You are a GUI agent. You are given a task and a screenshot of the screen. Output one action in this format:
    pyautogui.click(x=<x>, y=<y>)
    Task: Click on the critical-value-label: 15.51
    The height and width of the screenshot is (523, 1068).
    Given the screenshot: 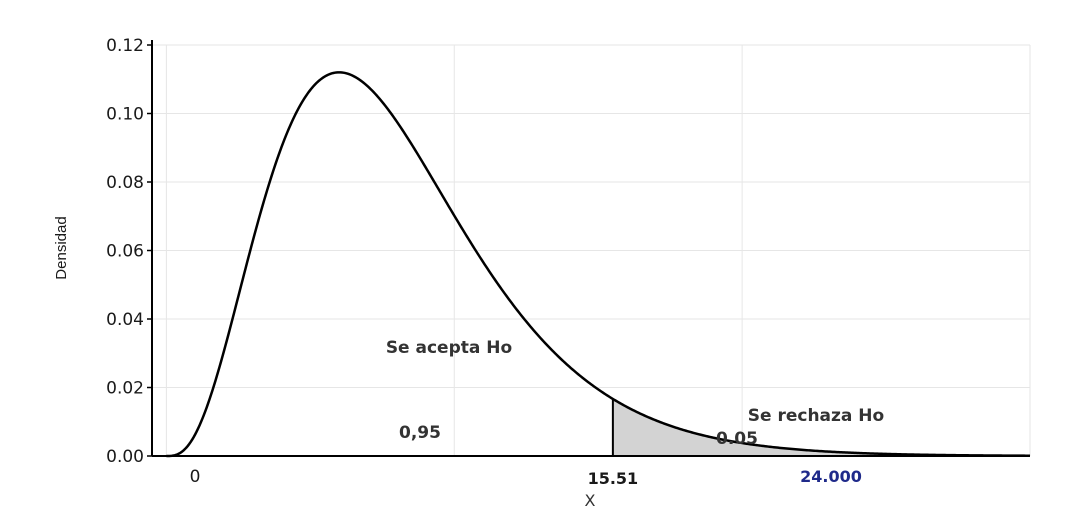 What is the action you would take?
    pyautogui.click(x=613, y=478)
    